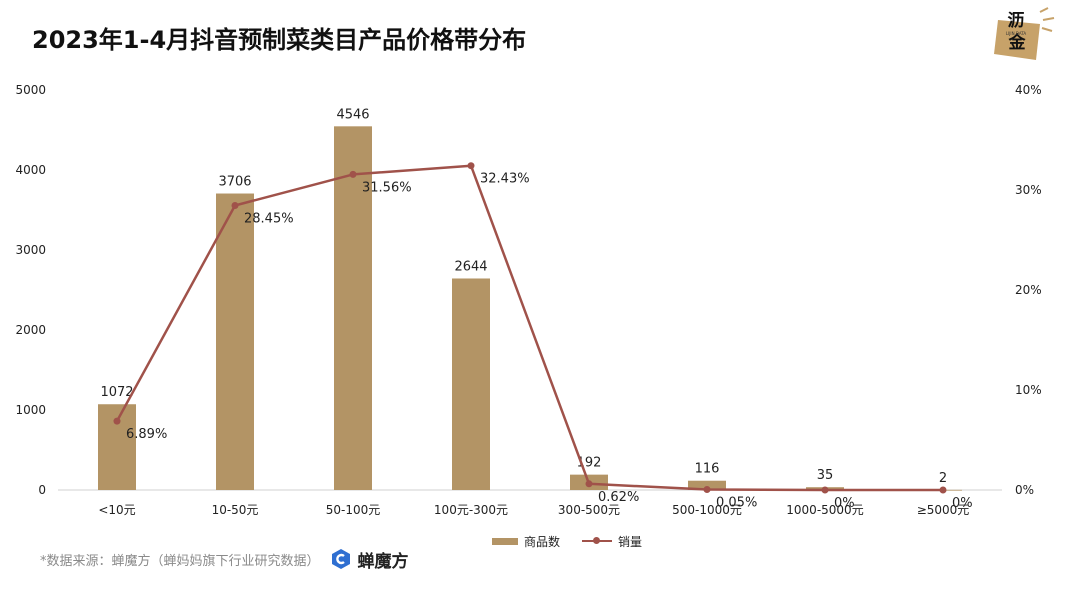  I want to click on x-tick-label: <10元, so click(116, 510).